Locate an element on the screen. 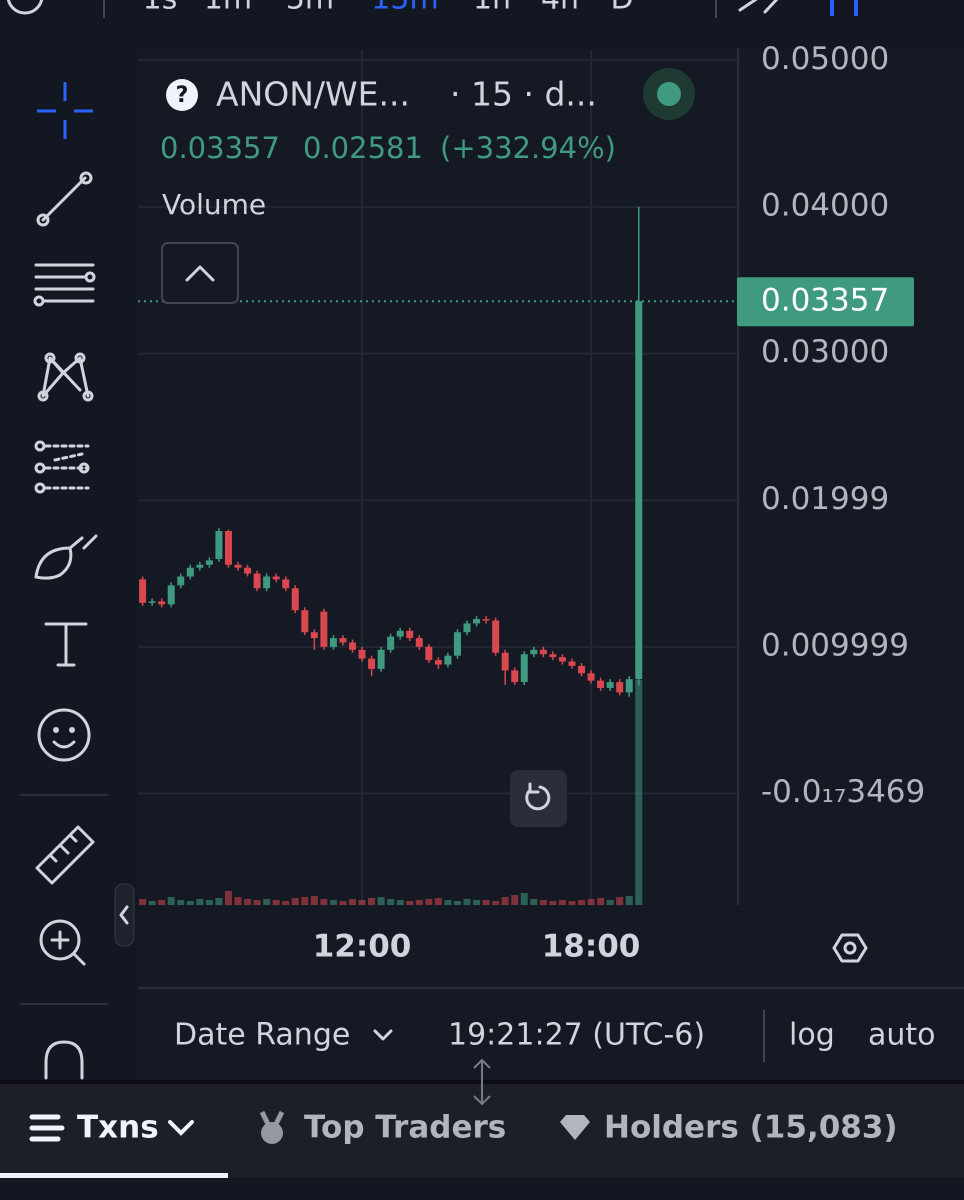  brush-icon is located at coordinates (66, 557).